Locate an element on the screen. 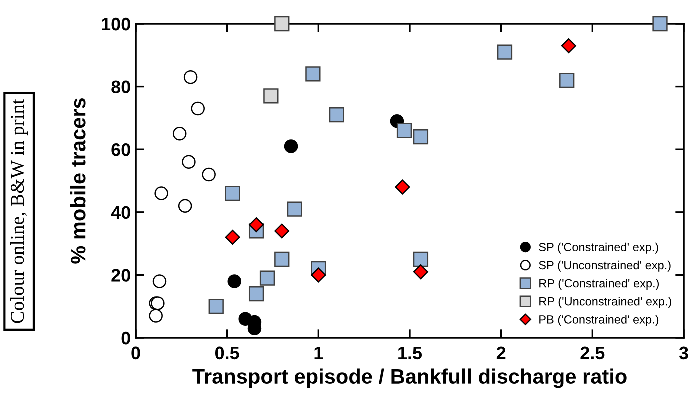  y-tick-label: 80 is located at coordinates (121, 87).